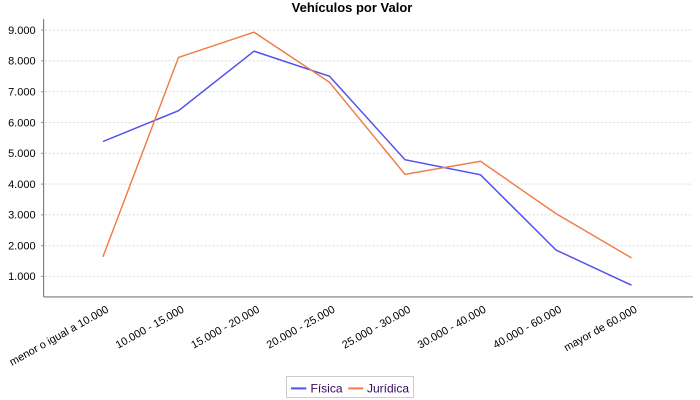 This screenshot has width=700, height=400. What do you see at coordinates (22, 123) in the screenshot?
I see `svg-text: 6.000` at bounding box center [22, 123].